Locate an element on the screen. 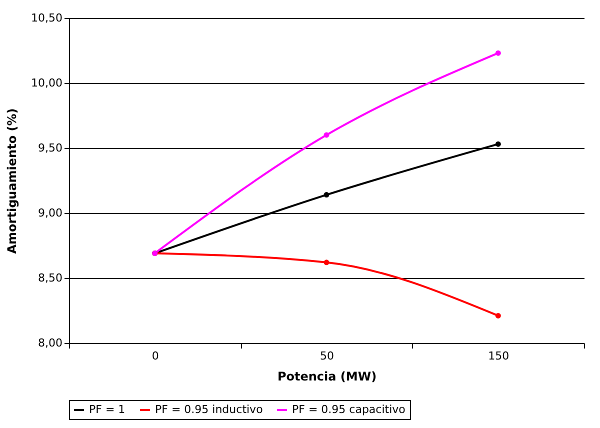 This screenshot has height=428, width=600. y-tick-label: 9,50 is located at coordinates (50, 148).